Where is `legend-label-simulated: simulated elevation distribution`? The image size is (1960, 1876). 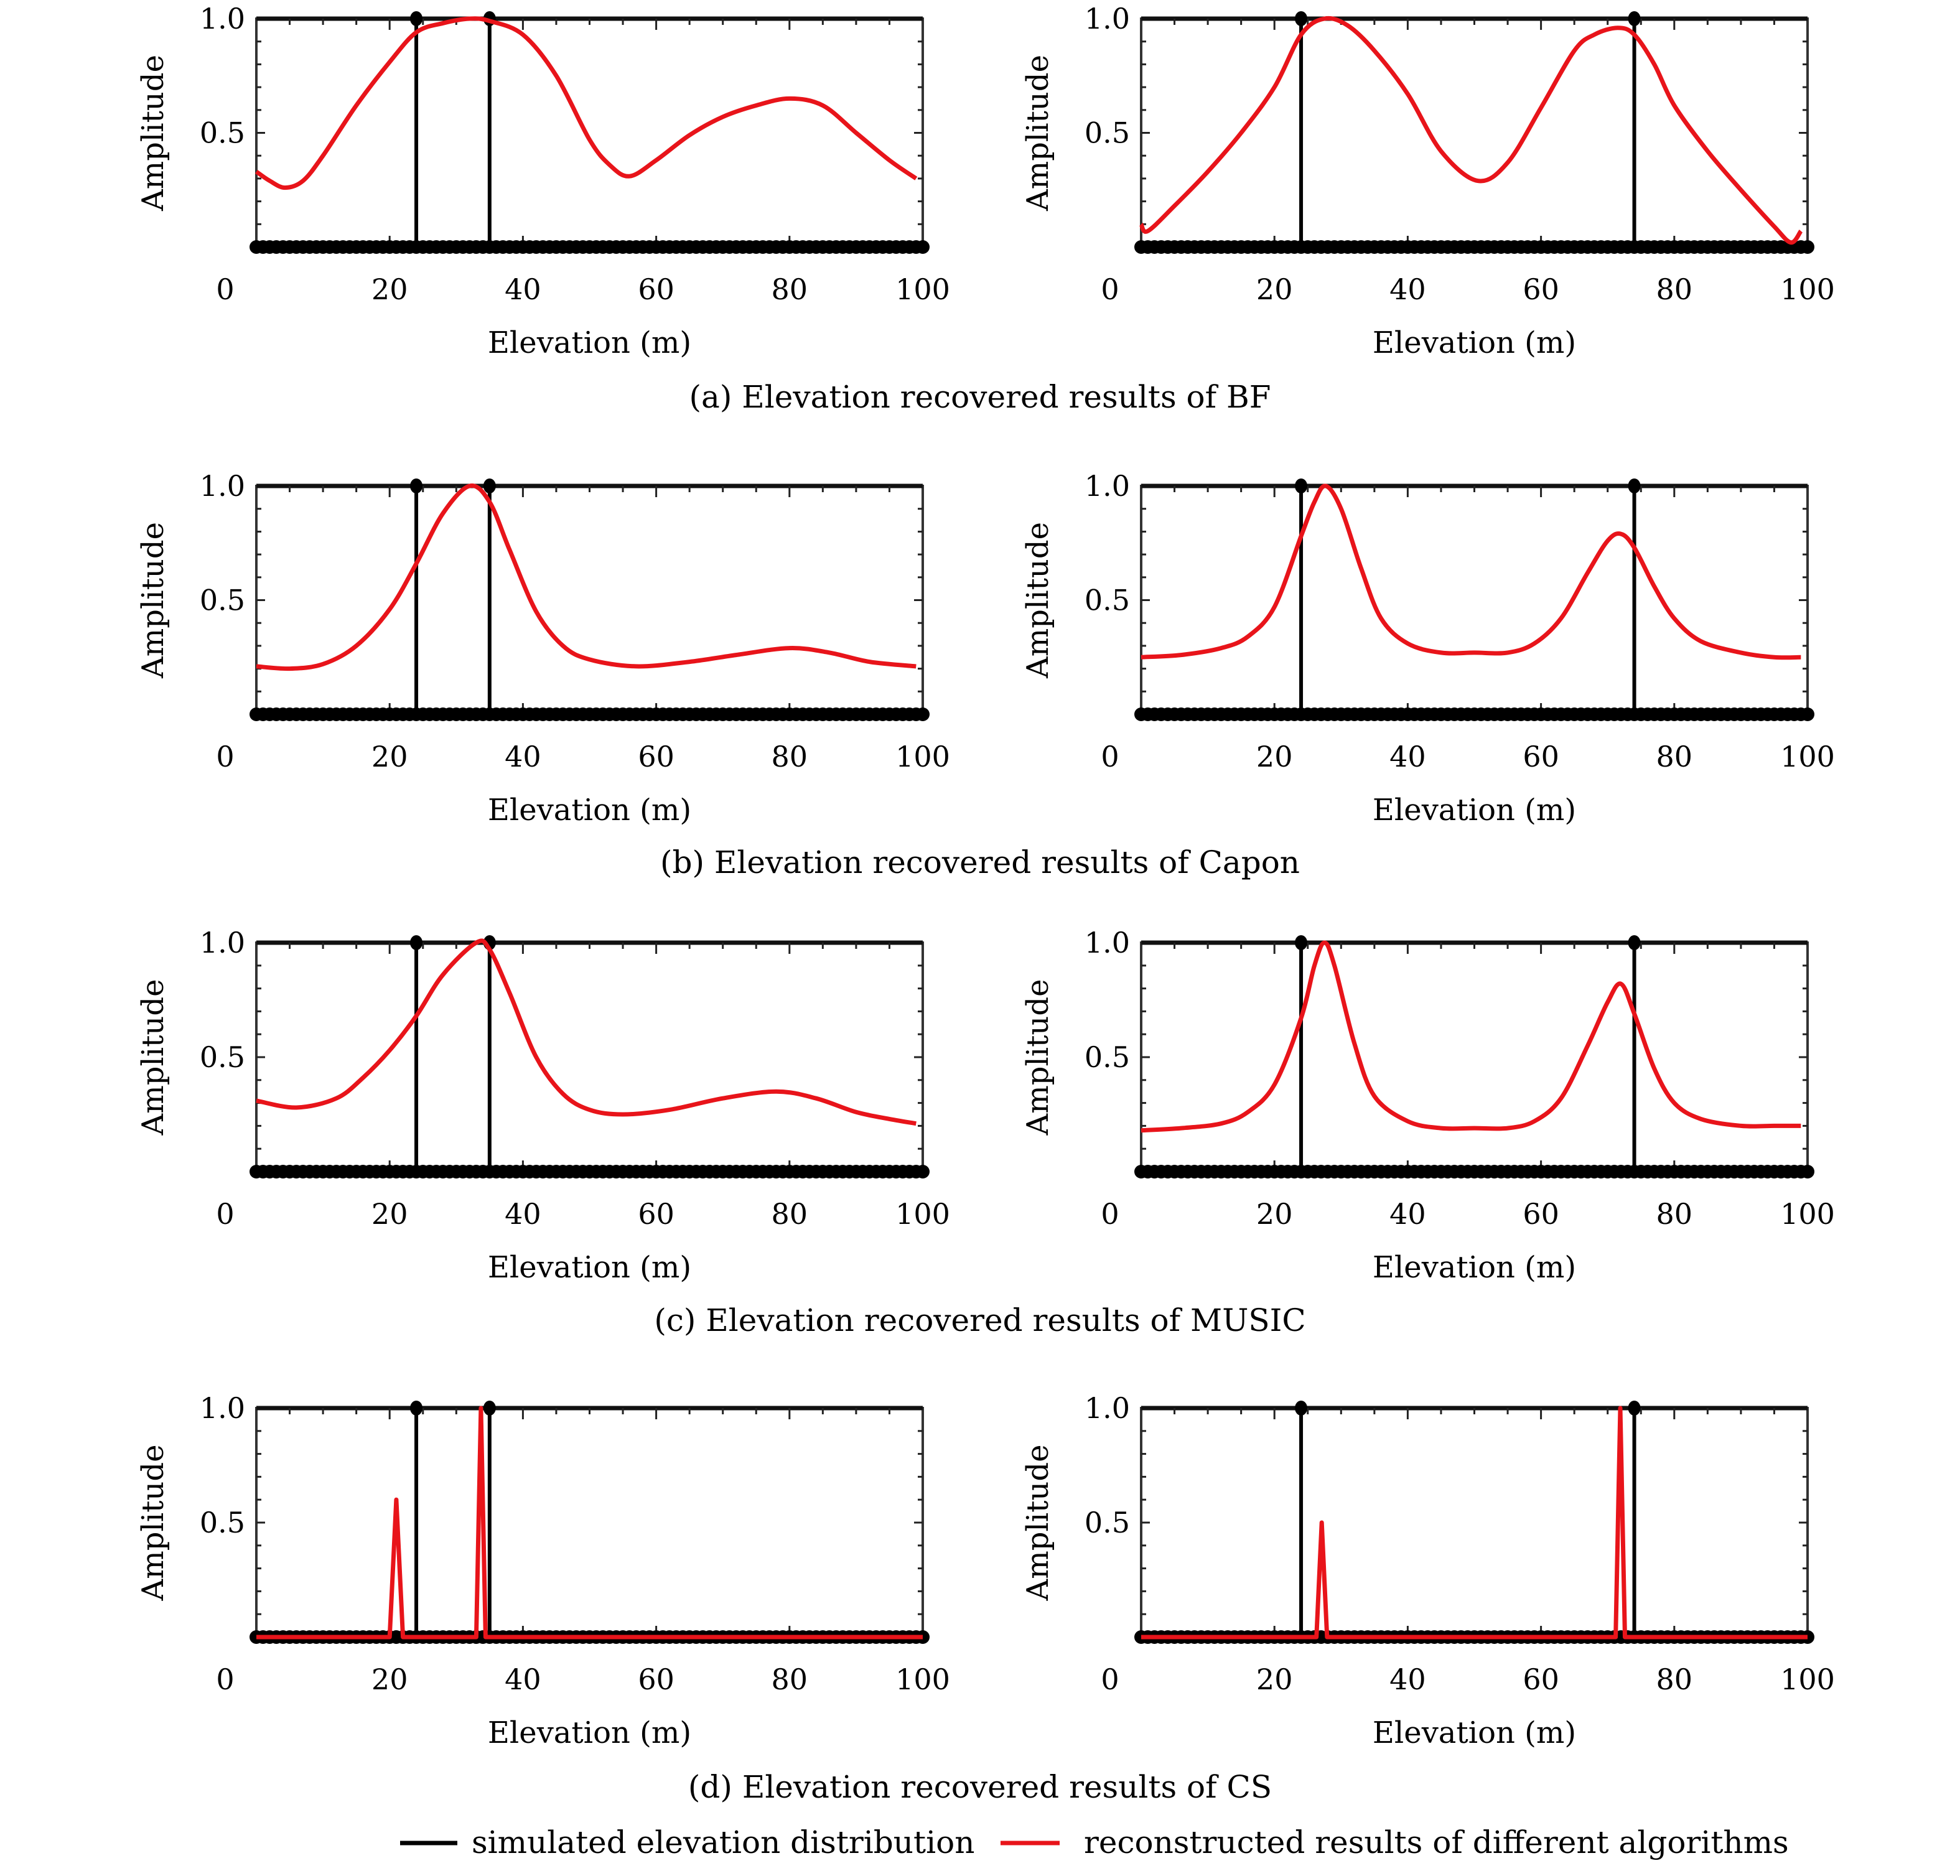
legend-label-simulated: simulated elevation distribution is located at coordinates (723, 1842).